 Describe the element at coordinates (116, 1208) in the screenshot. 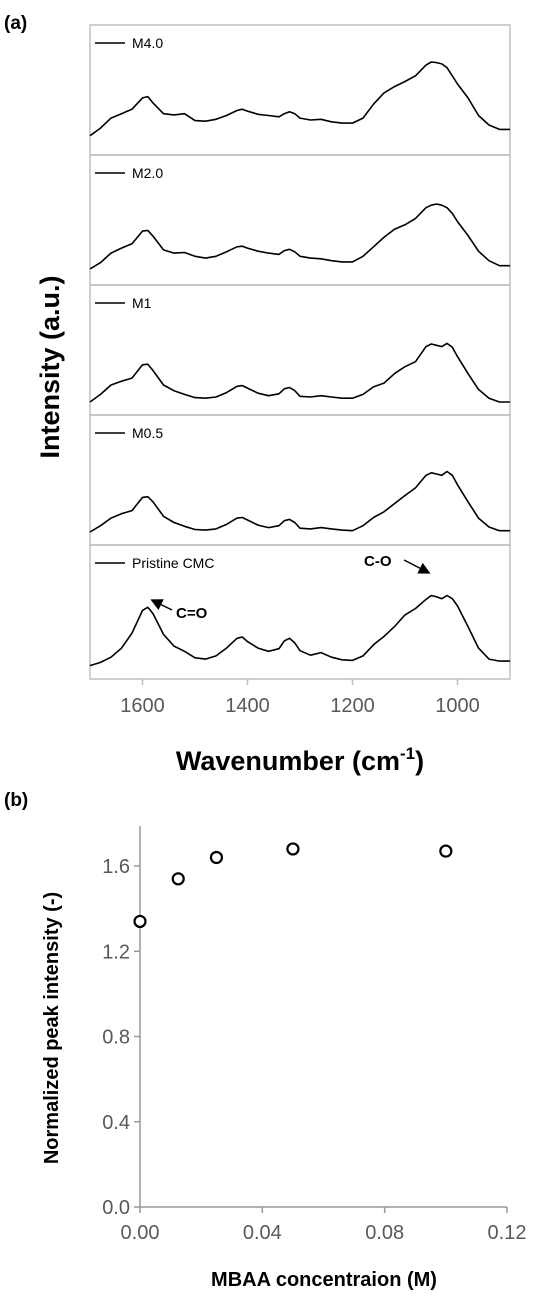

I see `panel-b-ytick-label: 0.0` at that location.